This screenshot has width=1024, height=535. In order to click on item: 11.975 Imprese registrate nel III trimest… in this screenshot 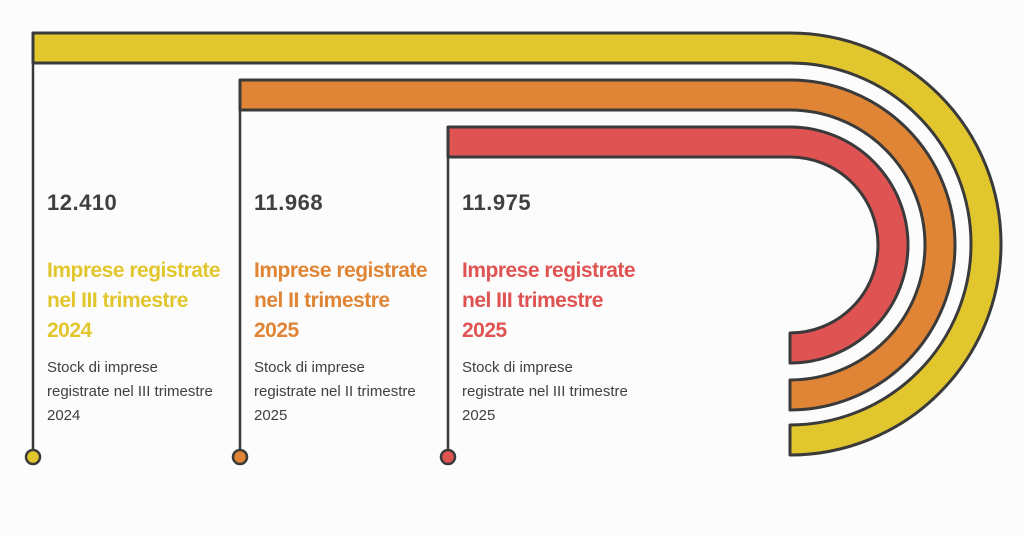, I will do `click(549, 309)`.